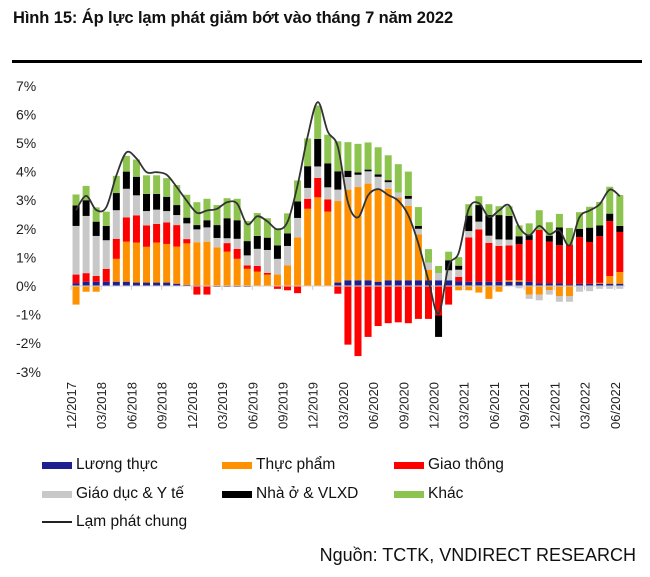  Describe the element at coordinates (117, 464) in the screenshot. I see `legend-label: Lương thực` at that location.